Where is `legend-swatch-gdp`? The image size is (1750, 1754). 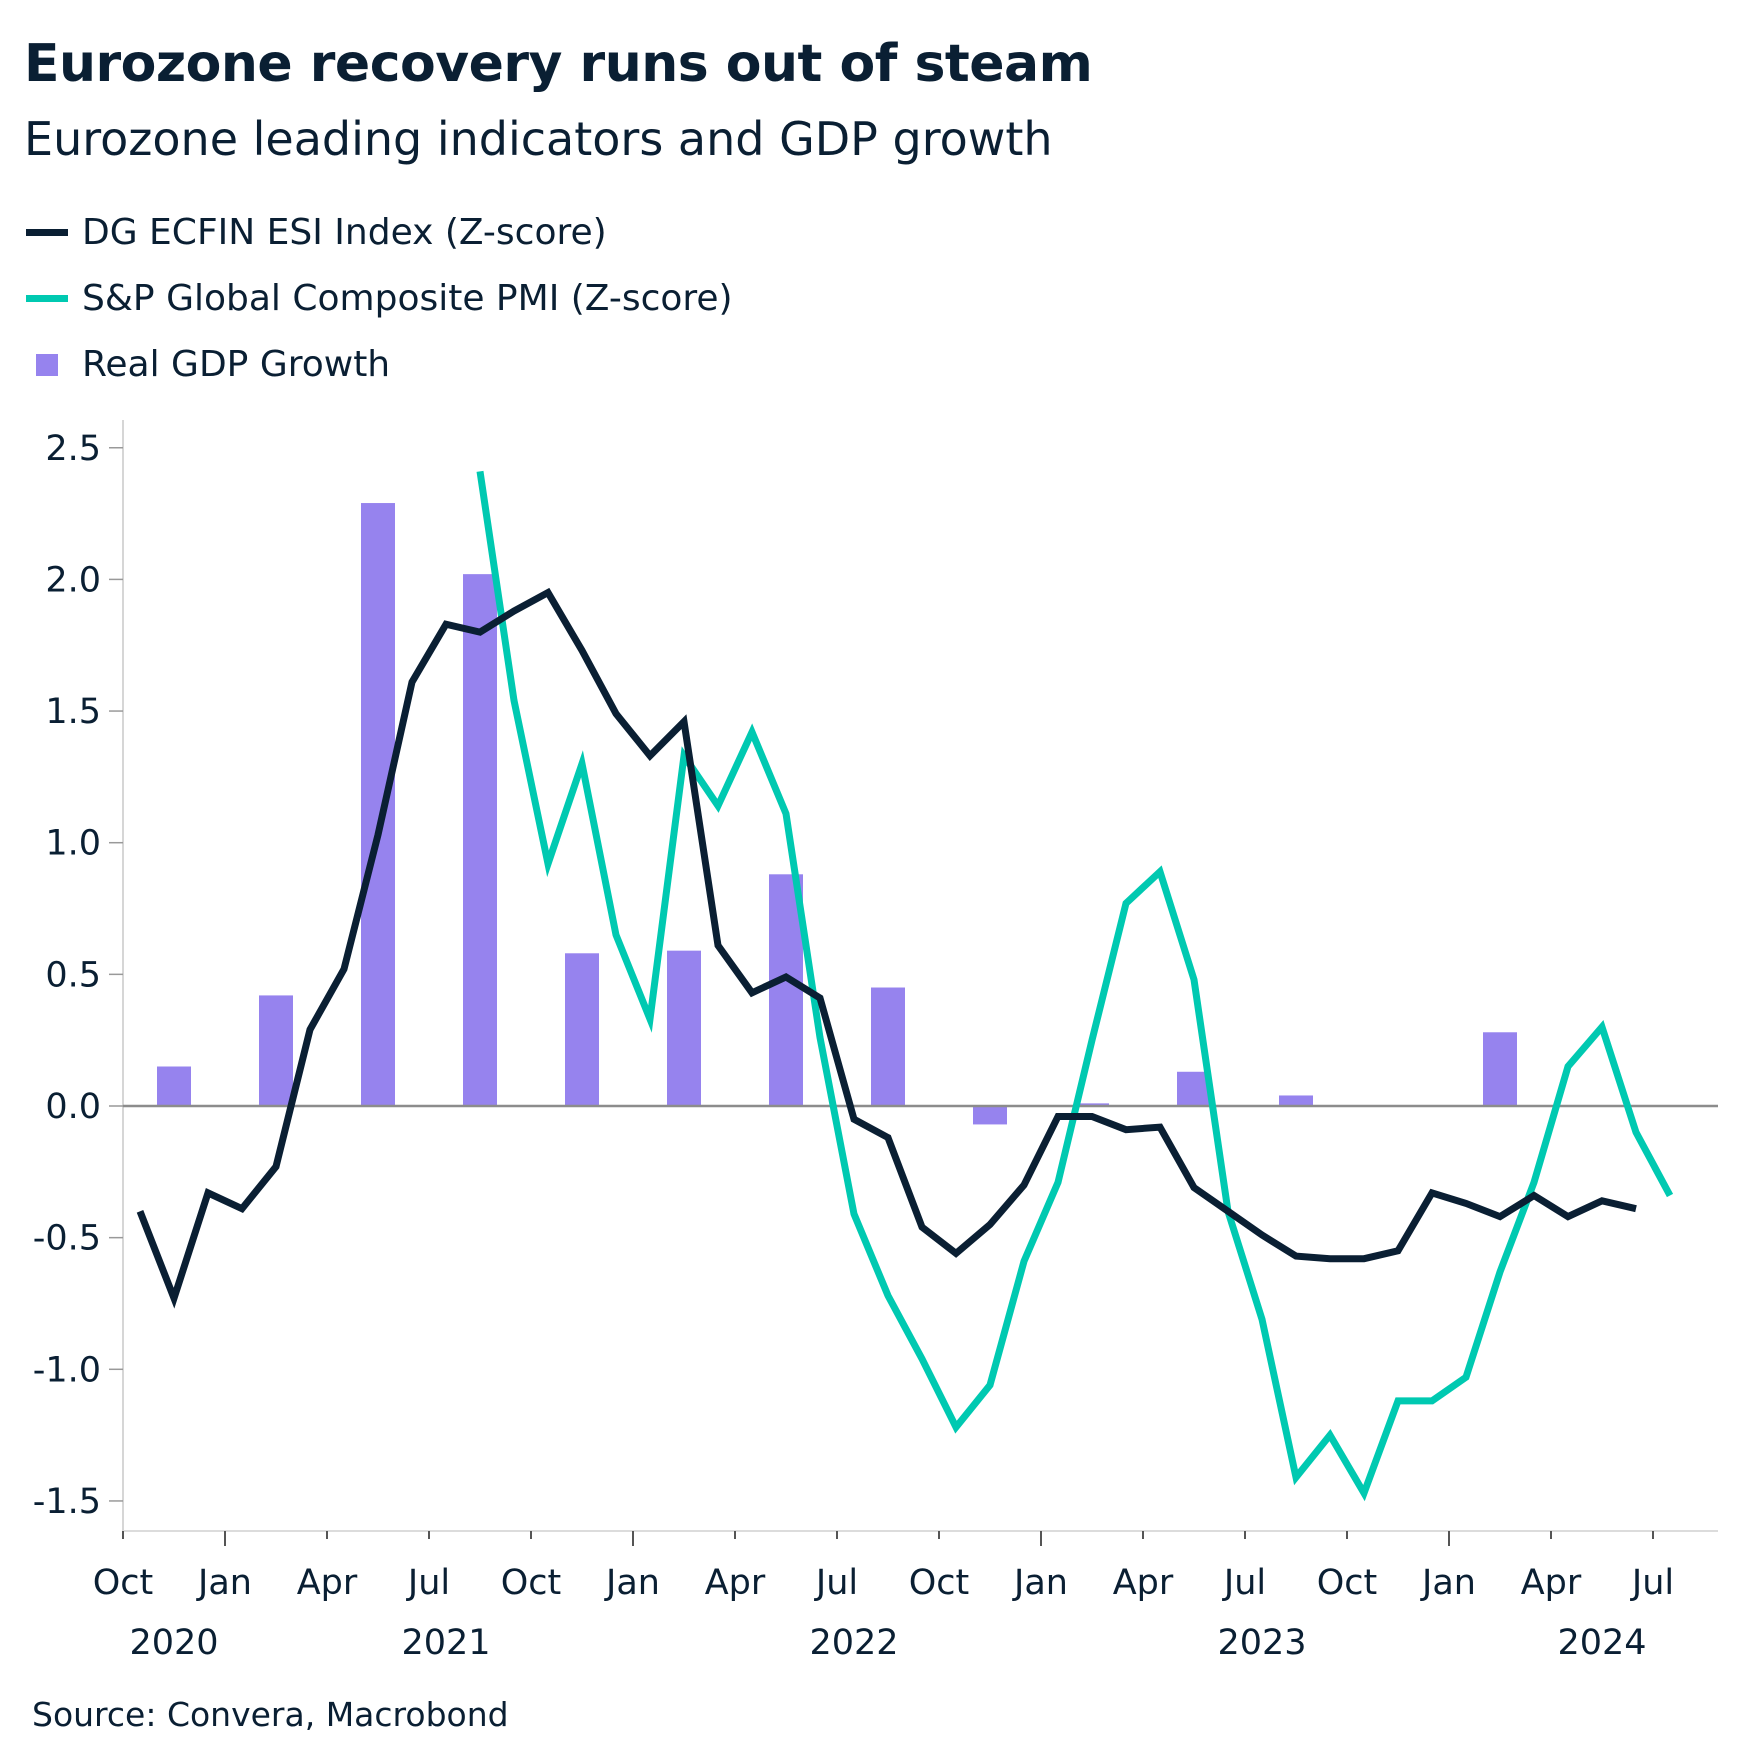
legend-swatch-gdp is located at coordinates (47, 364).